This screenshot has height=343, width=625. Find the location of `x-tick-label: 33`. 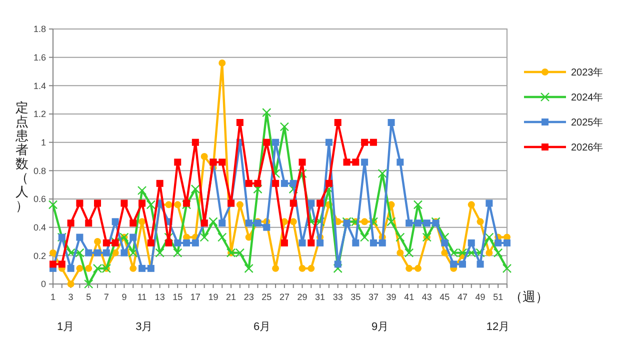

x-tick-label: 33 is located at coordinates (337, 297).